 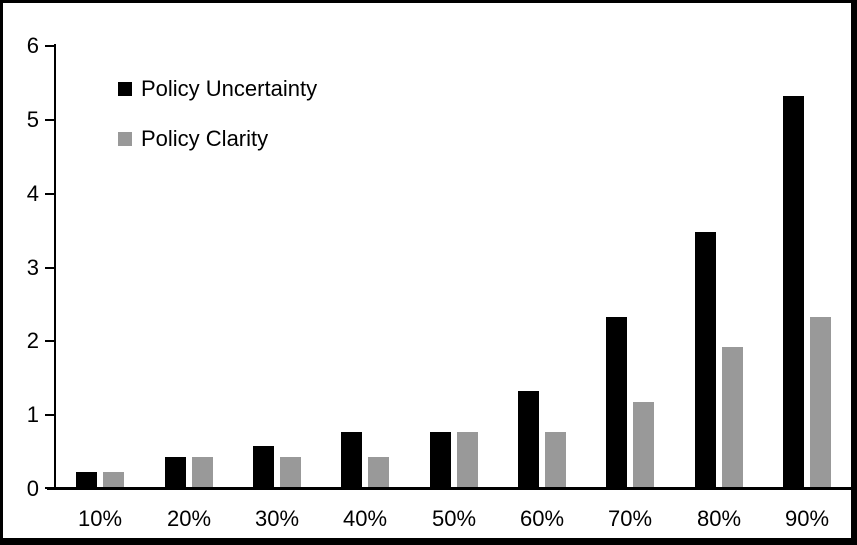 What do you see at coordinates (705, 359) in the screenshot?
I see `bar-policy-uncertainty-80%` at bounding box center [705, 359].